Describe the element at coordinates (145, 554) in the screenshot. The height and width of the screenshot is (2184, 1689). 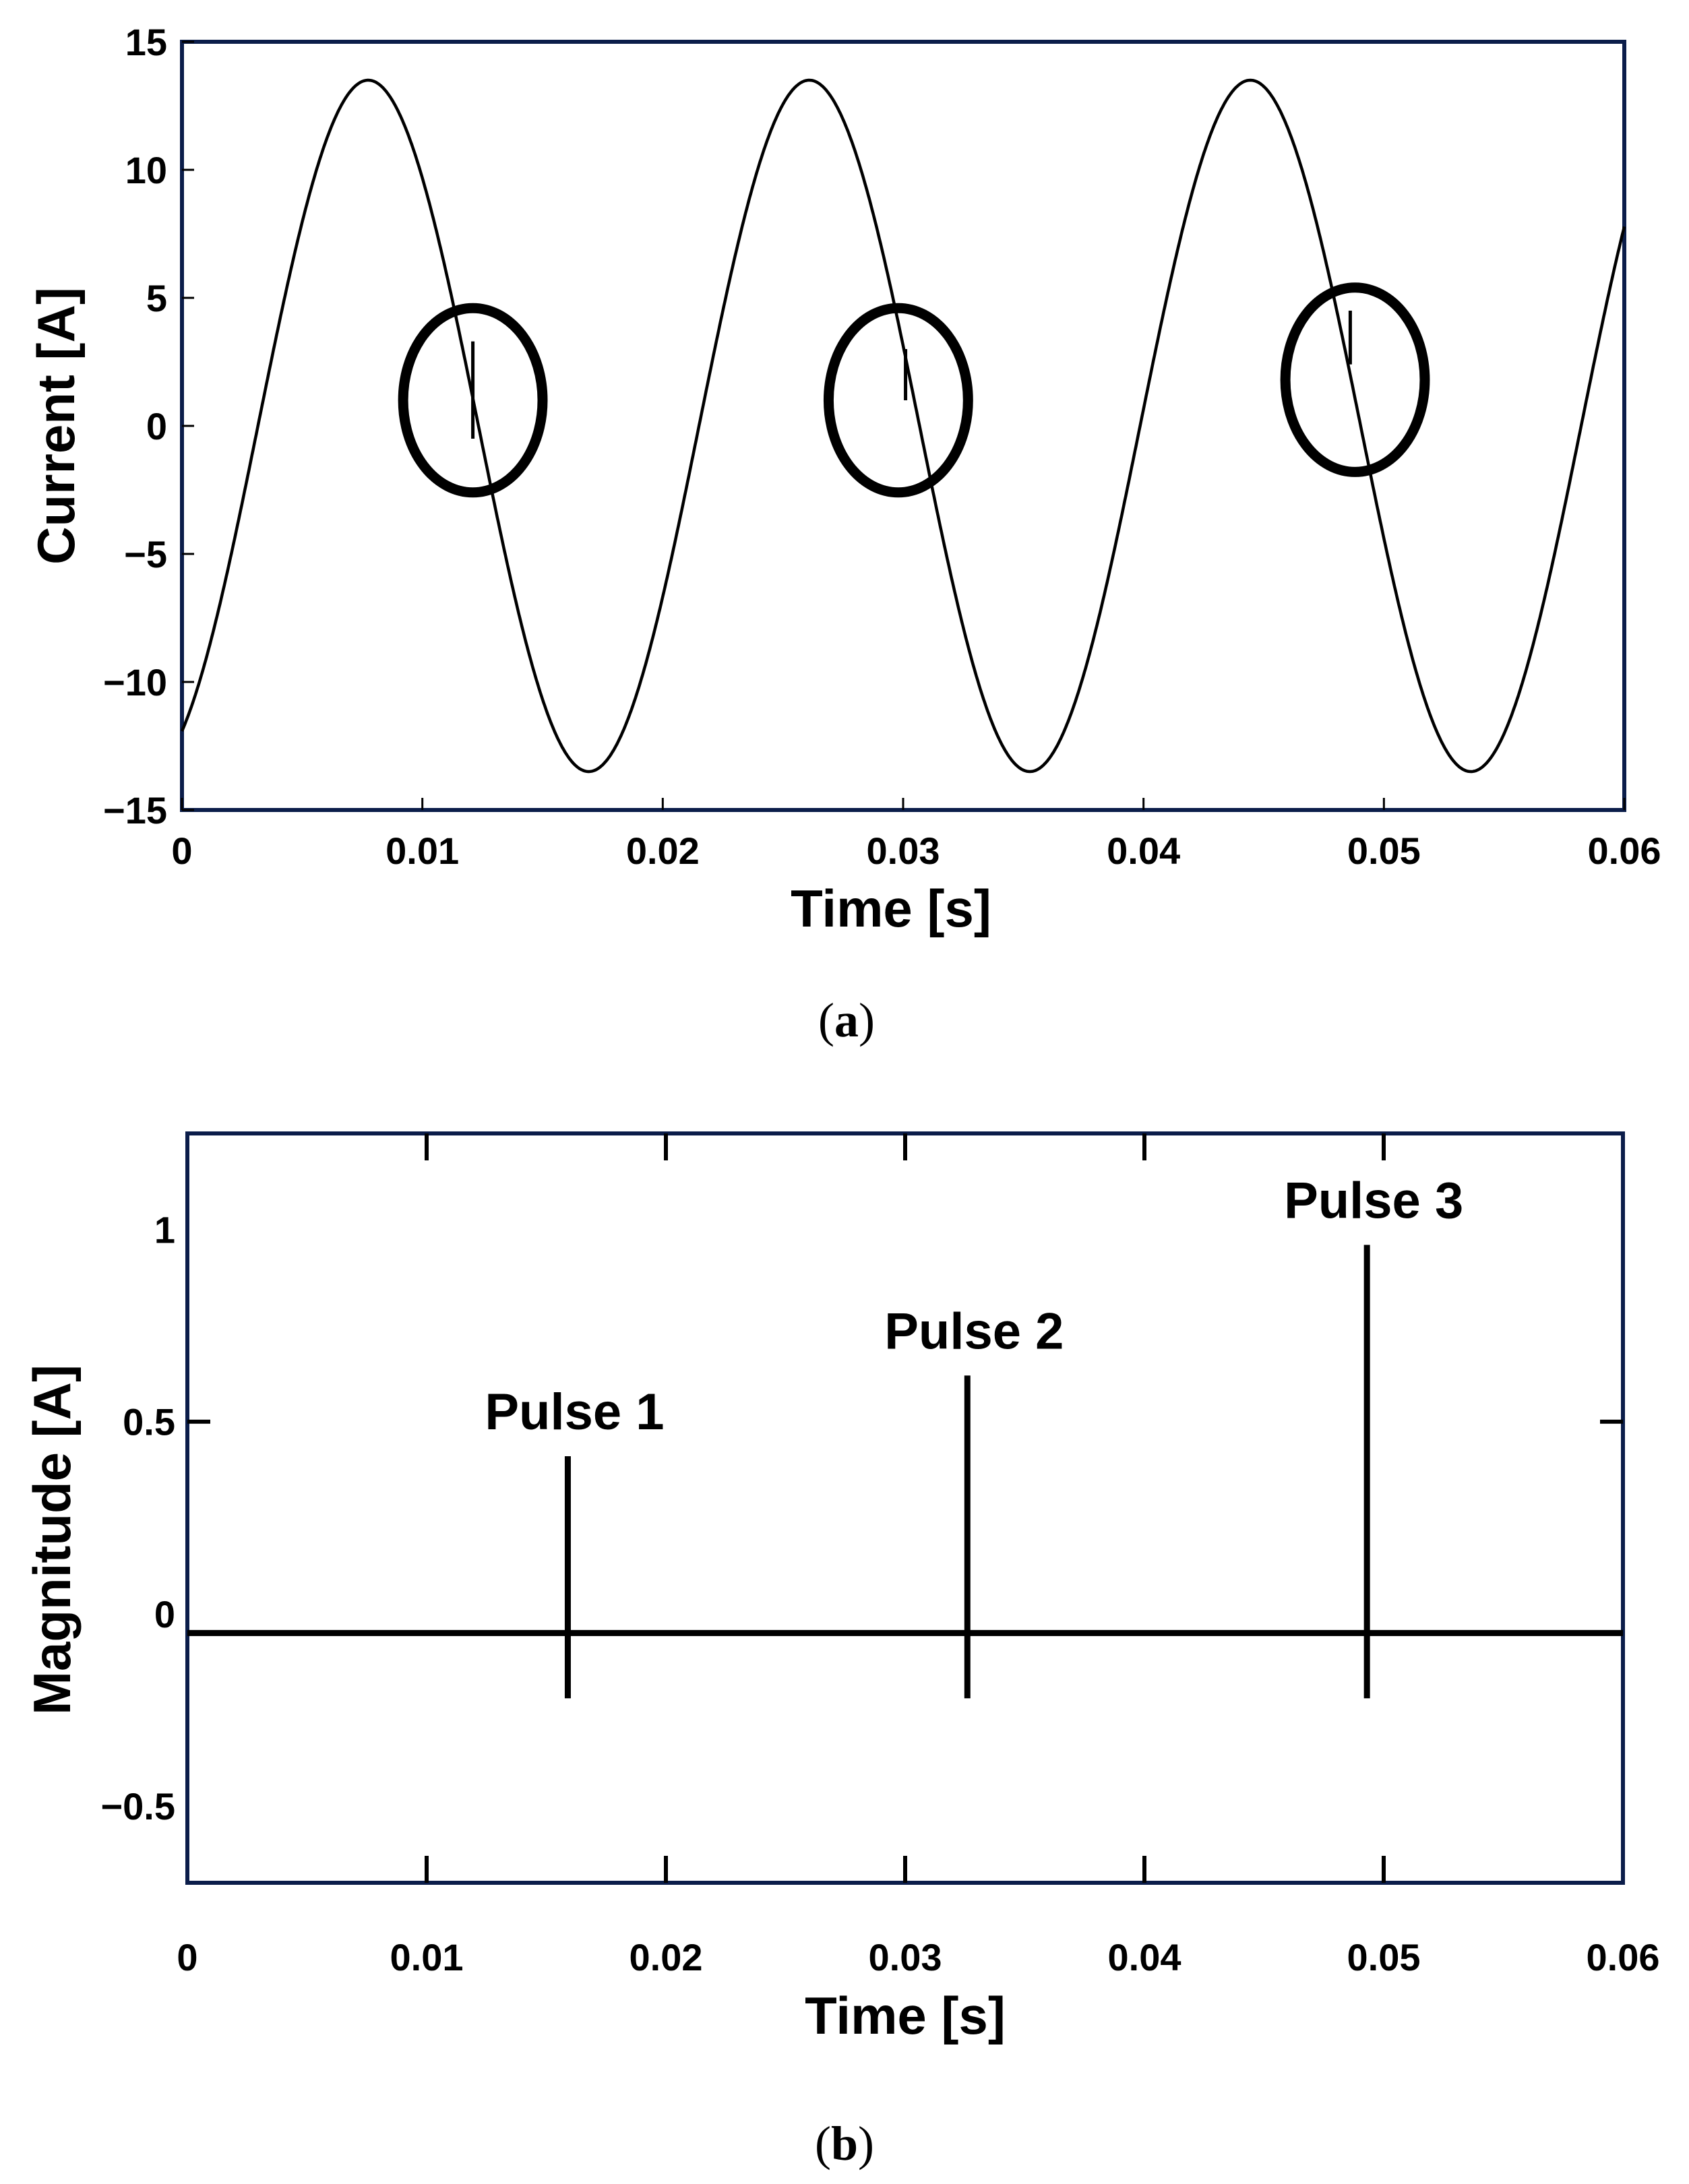
I see `y-tick-label-a: −5` at that location.